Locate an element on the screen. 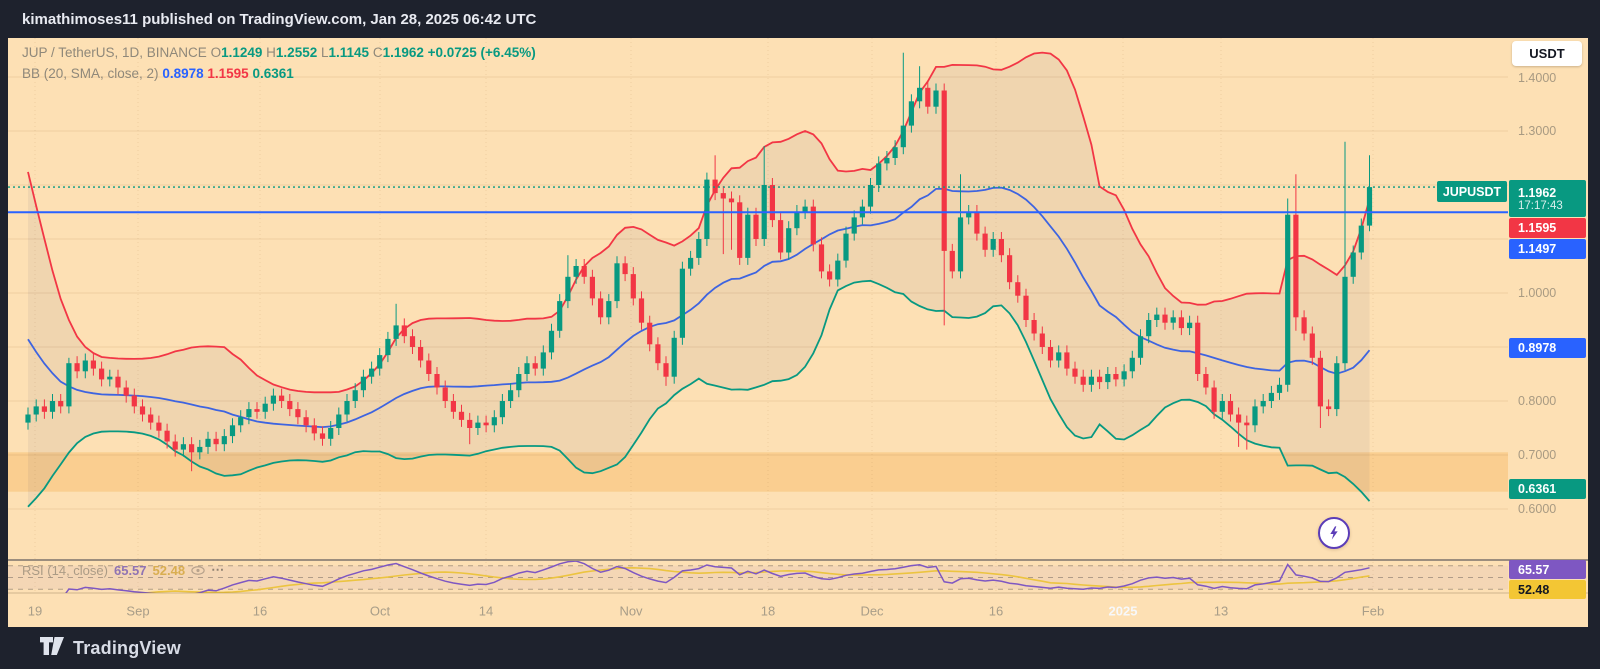 The width and height of the screenshot is (1600, 669). price-tick-label: 0.8000 is located at coordinates (1537, 401).